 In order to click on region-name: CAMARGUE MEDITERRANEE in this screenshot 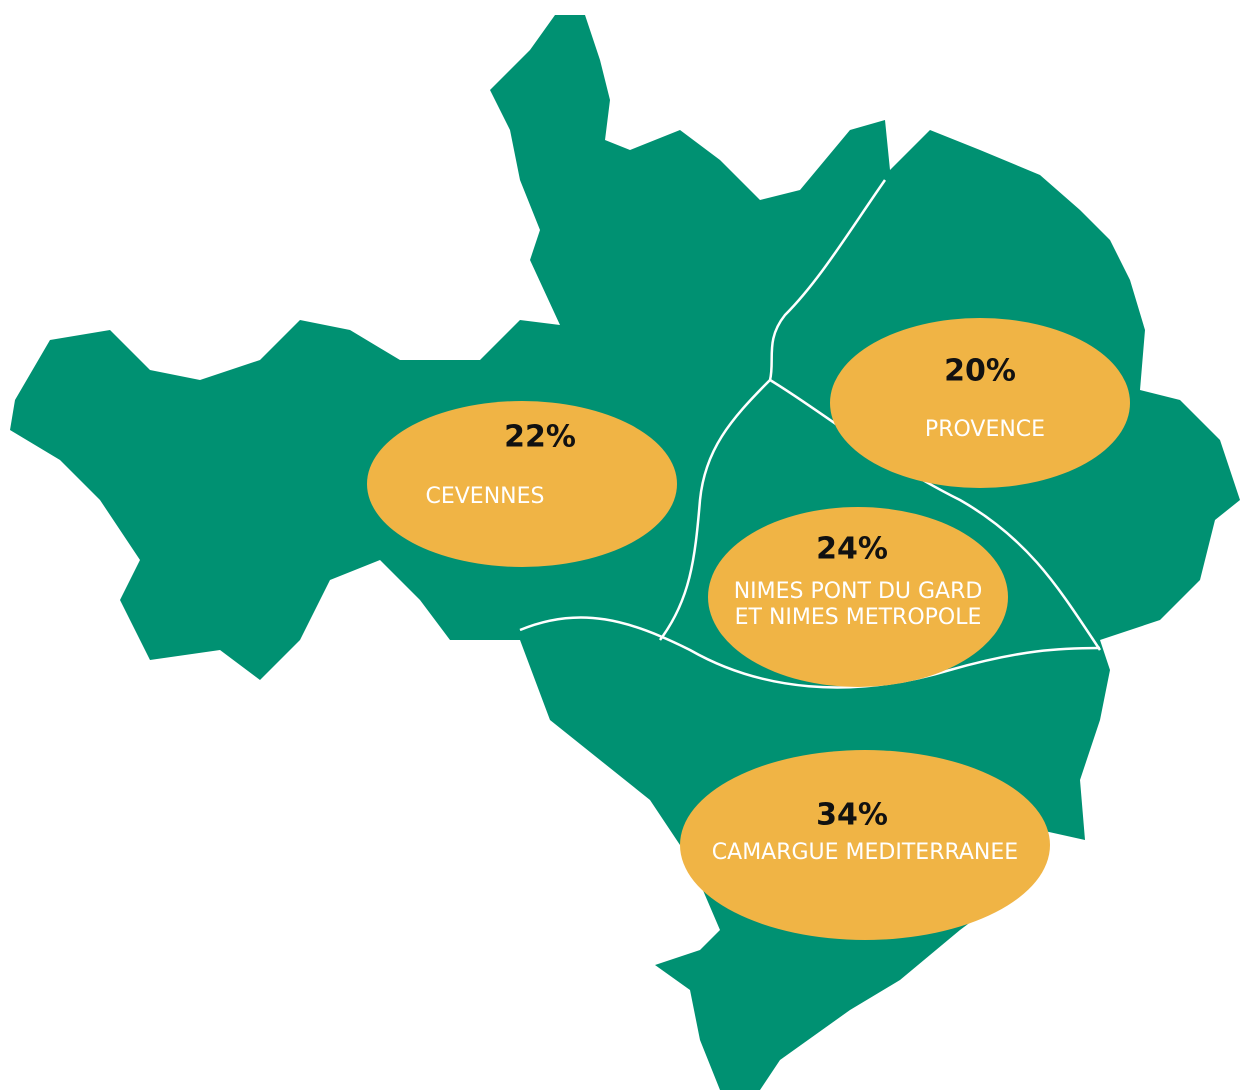, I will do `click(865, 852)`.